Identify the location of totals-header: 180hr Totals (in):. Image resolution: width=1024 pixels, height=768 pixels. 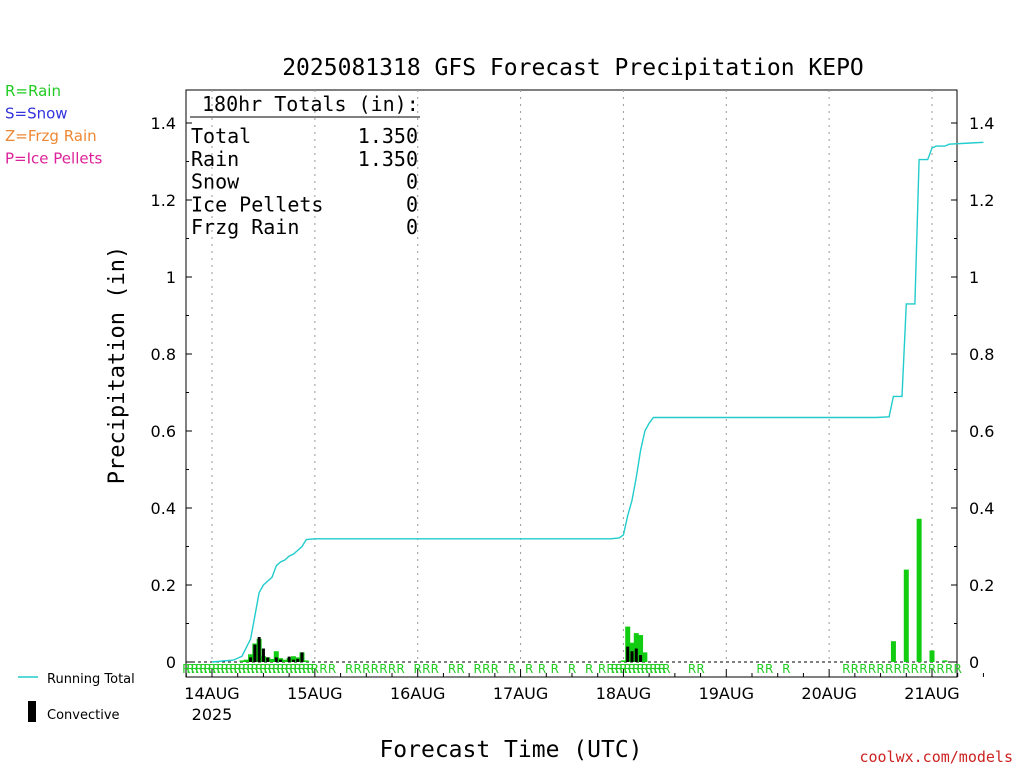
(310, 104).